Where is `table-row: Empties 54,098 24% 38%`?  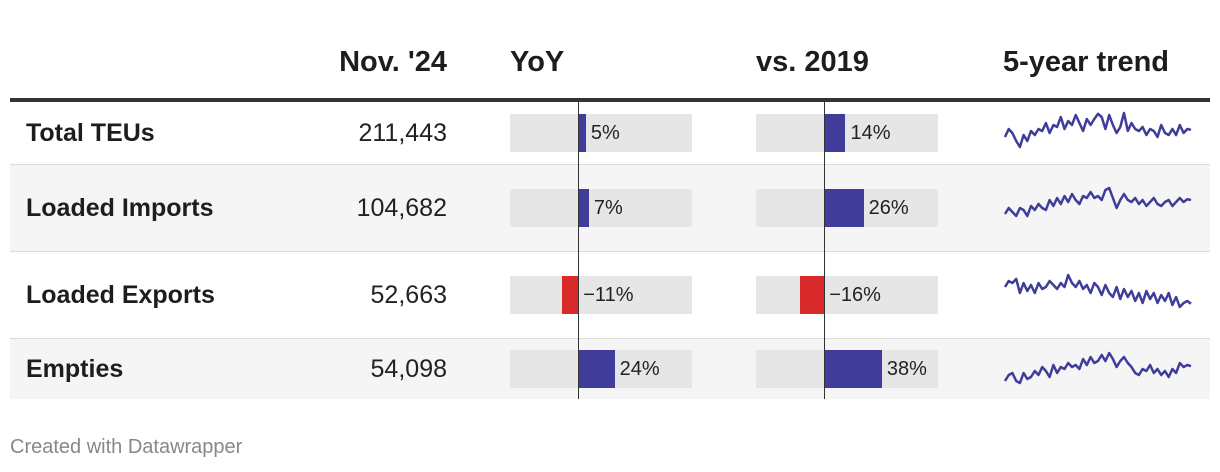
table-row: Empties 54,098 24% 38% is located at coordinates (610, 369).